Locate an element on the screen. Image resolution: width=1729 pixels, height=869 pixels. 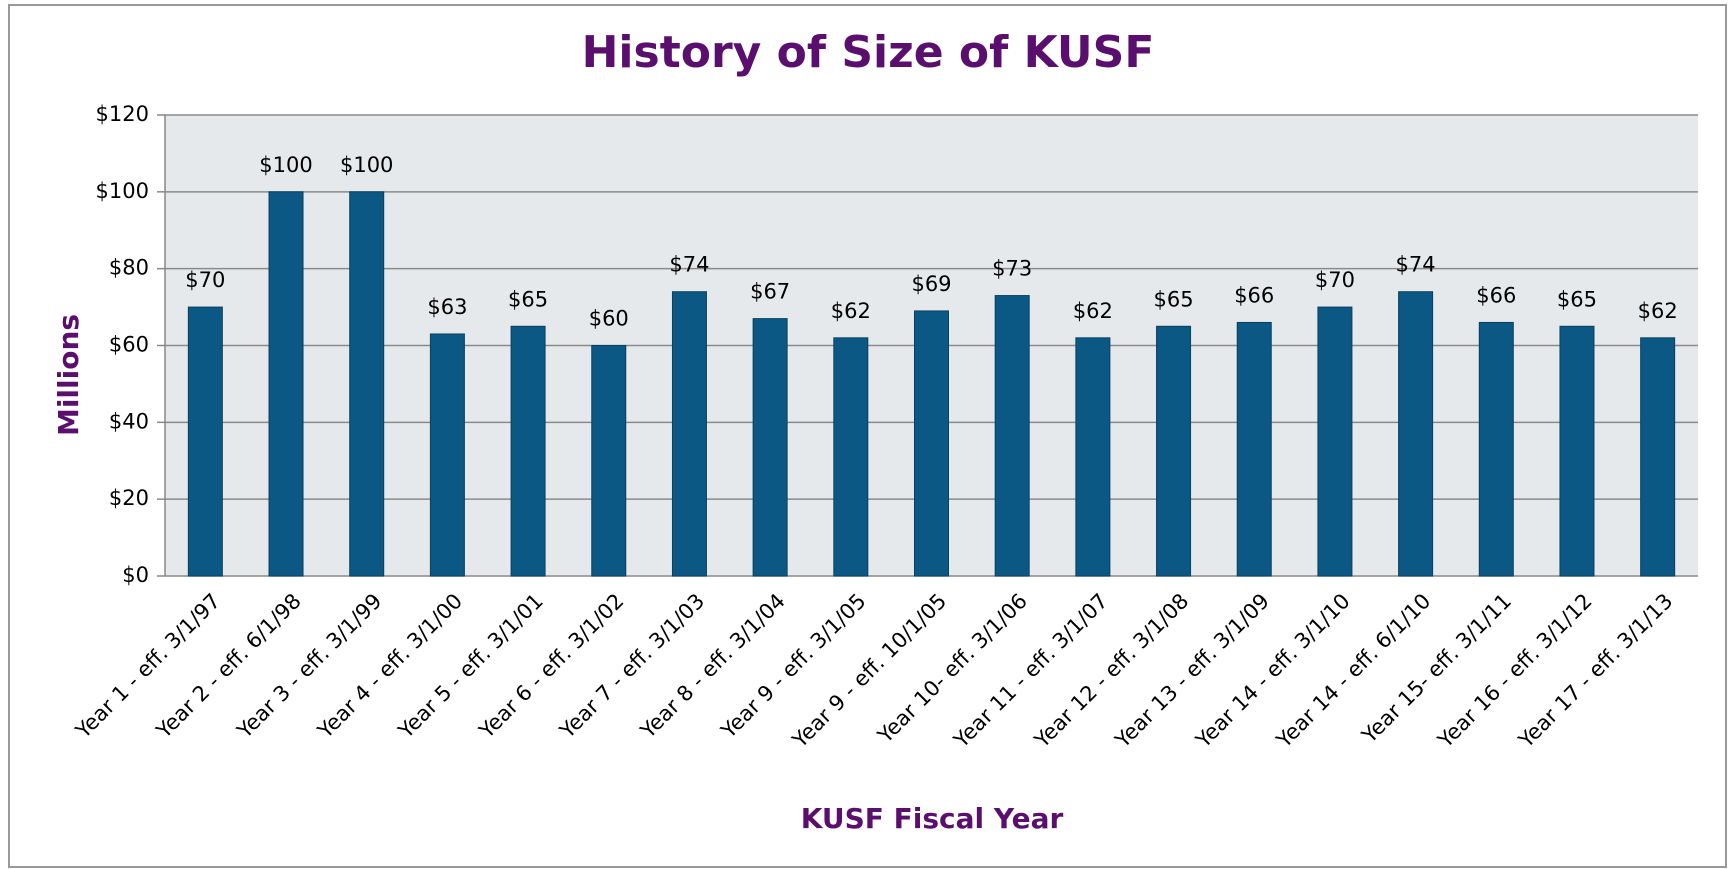
data-label: $69 is located at coordinates (931, 284).